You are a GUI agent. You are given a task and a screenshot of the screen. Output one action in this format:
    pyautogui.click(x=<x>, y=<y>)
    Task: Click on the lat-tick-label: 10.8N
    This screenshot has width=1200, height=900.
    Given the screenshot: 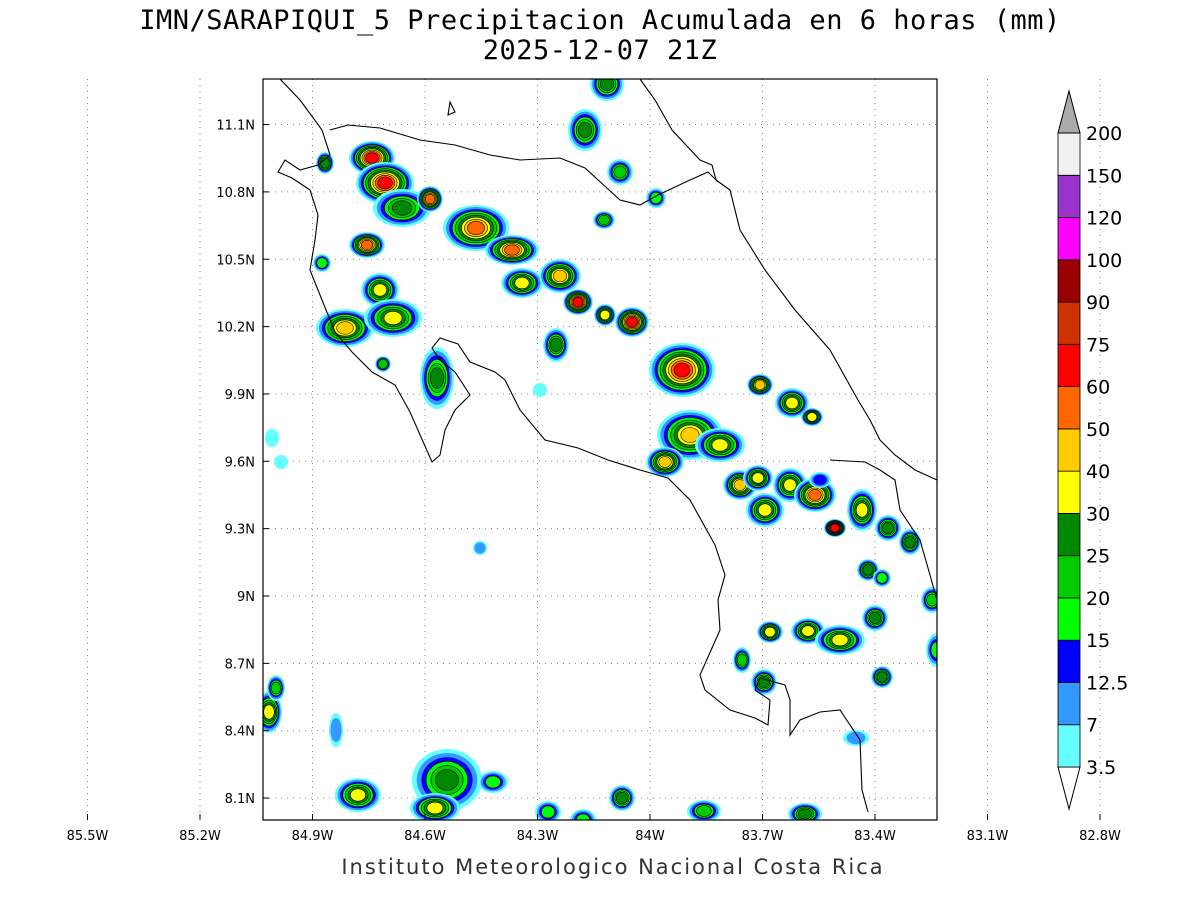 What is the action you would take?
    pyautogui.click(x=235, y=193)
    